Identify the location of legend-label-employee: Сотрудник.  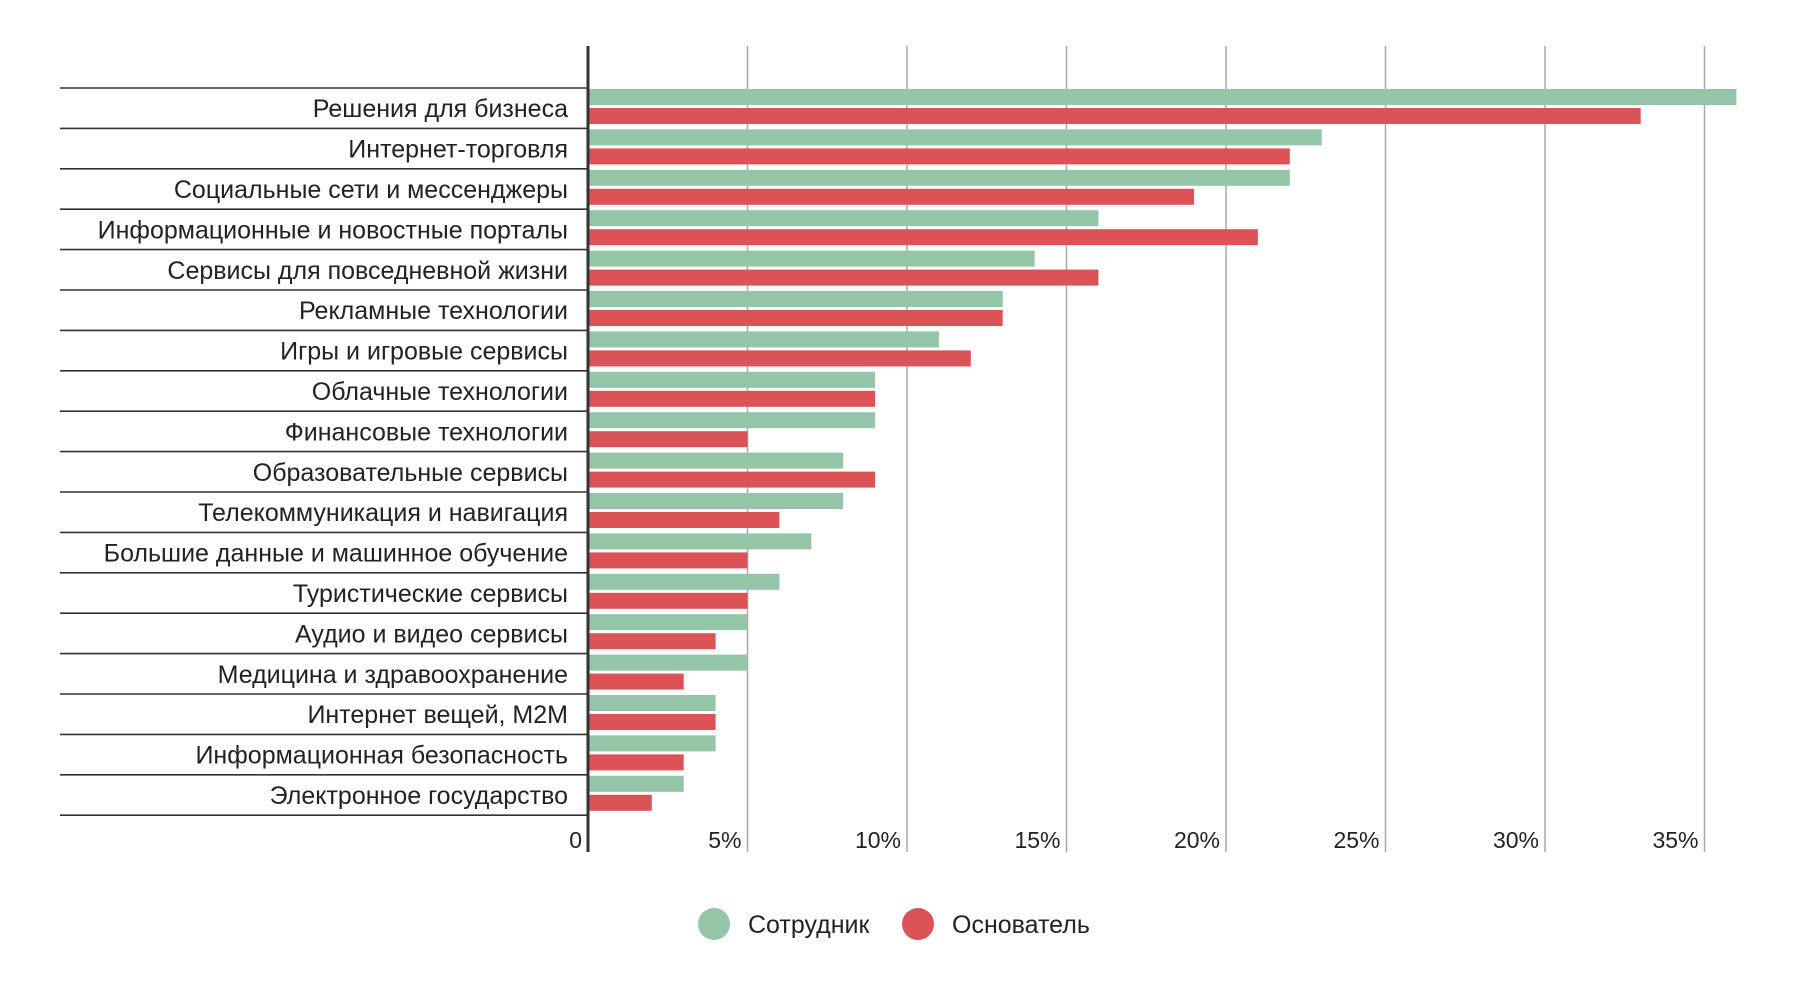
(809, 925).